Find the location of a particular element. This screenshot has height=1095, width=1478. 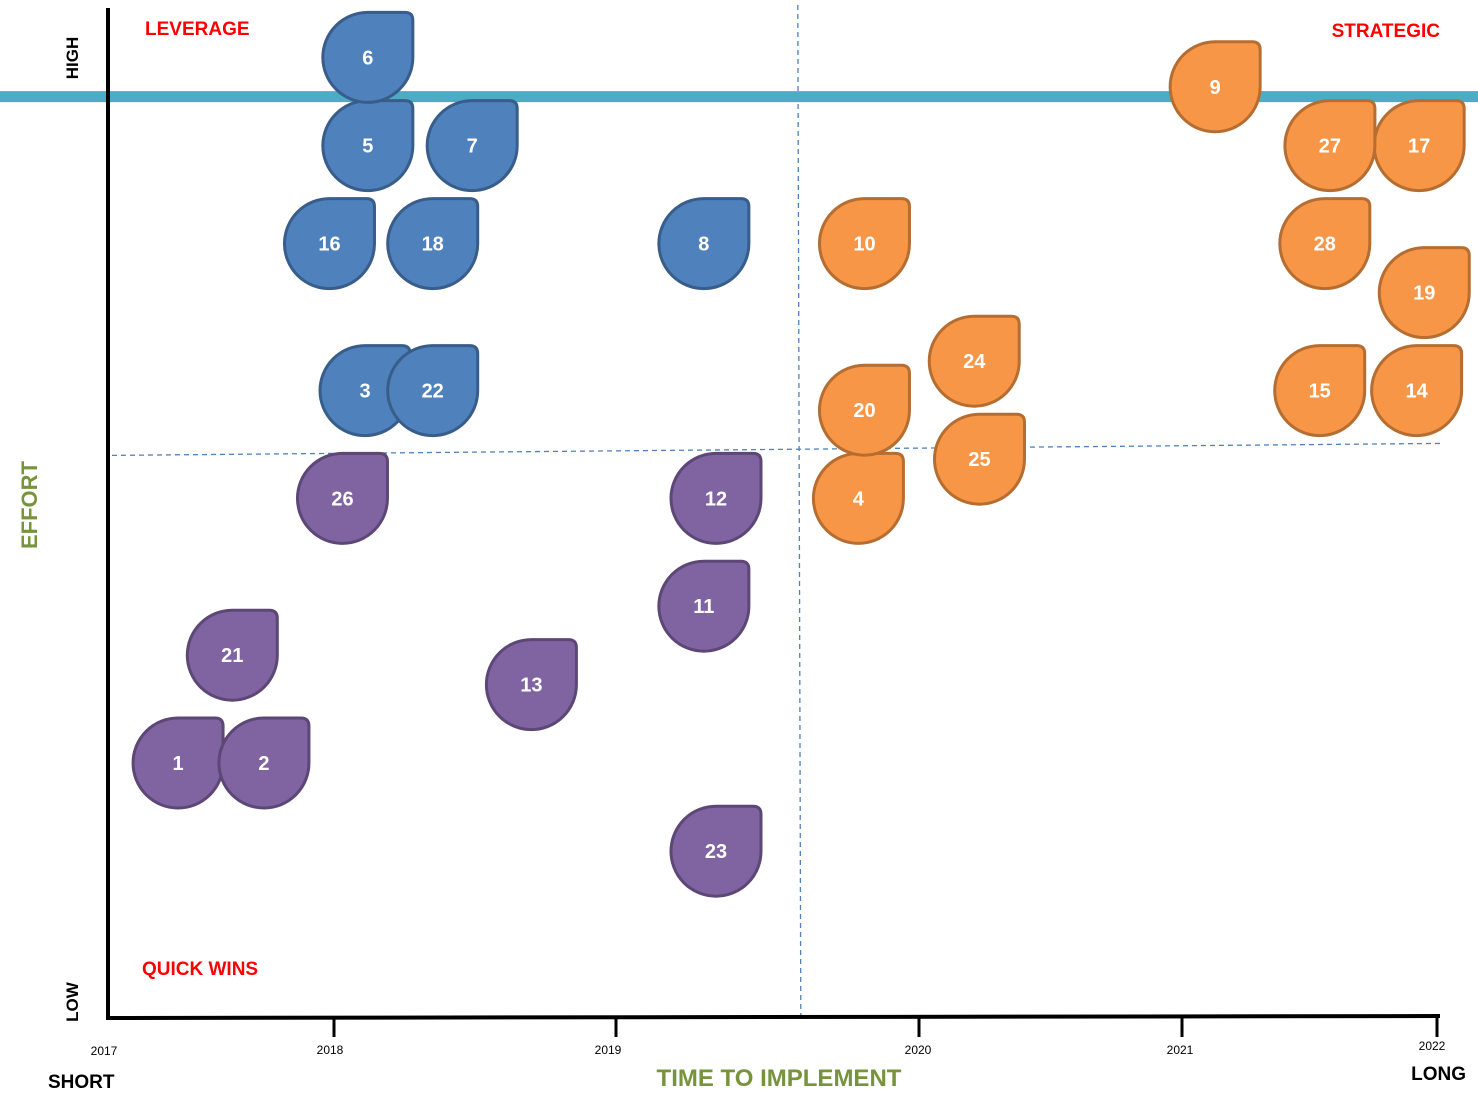

y-end-label-low: LOW is located at coordinates (72, 1001).